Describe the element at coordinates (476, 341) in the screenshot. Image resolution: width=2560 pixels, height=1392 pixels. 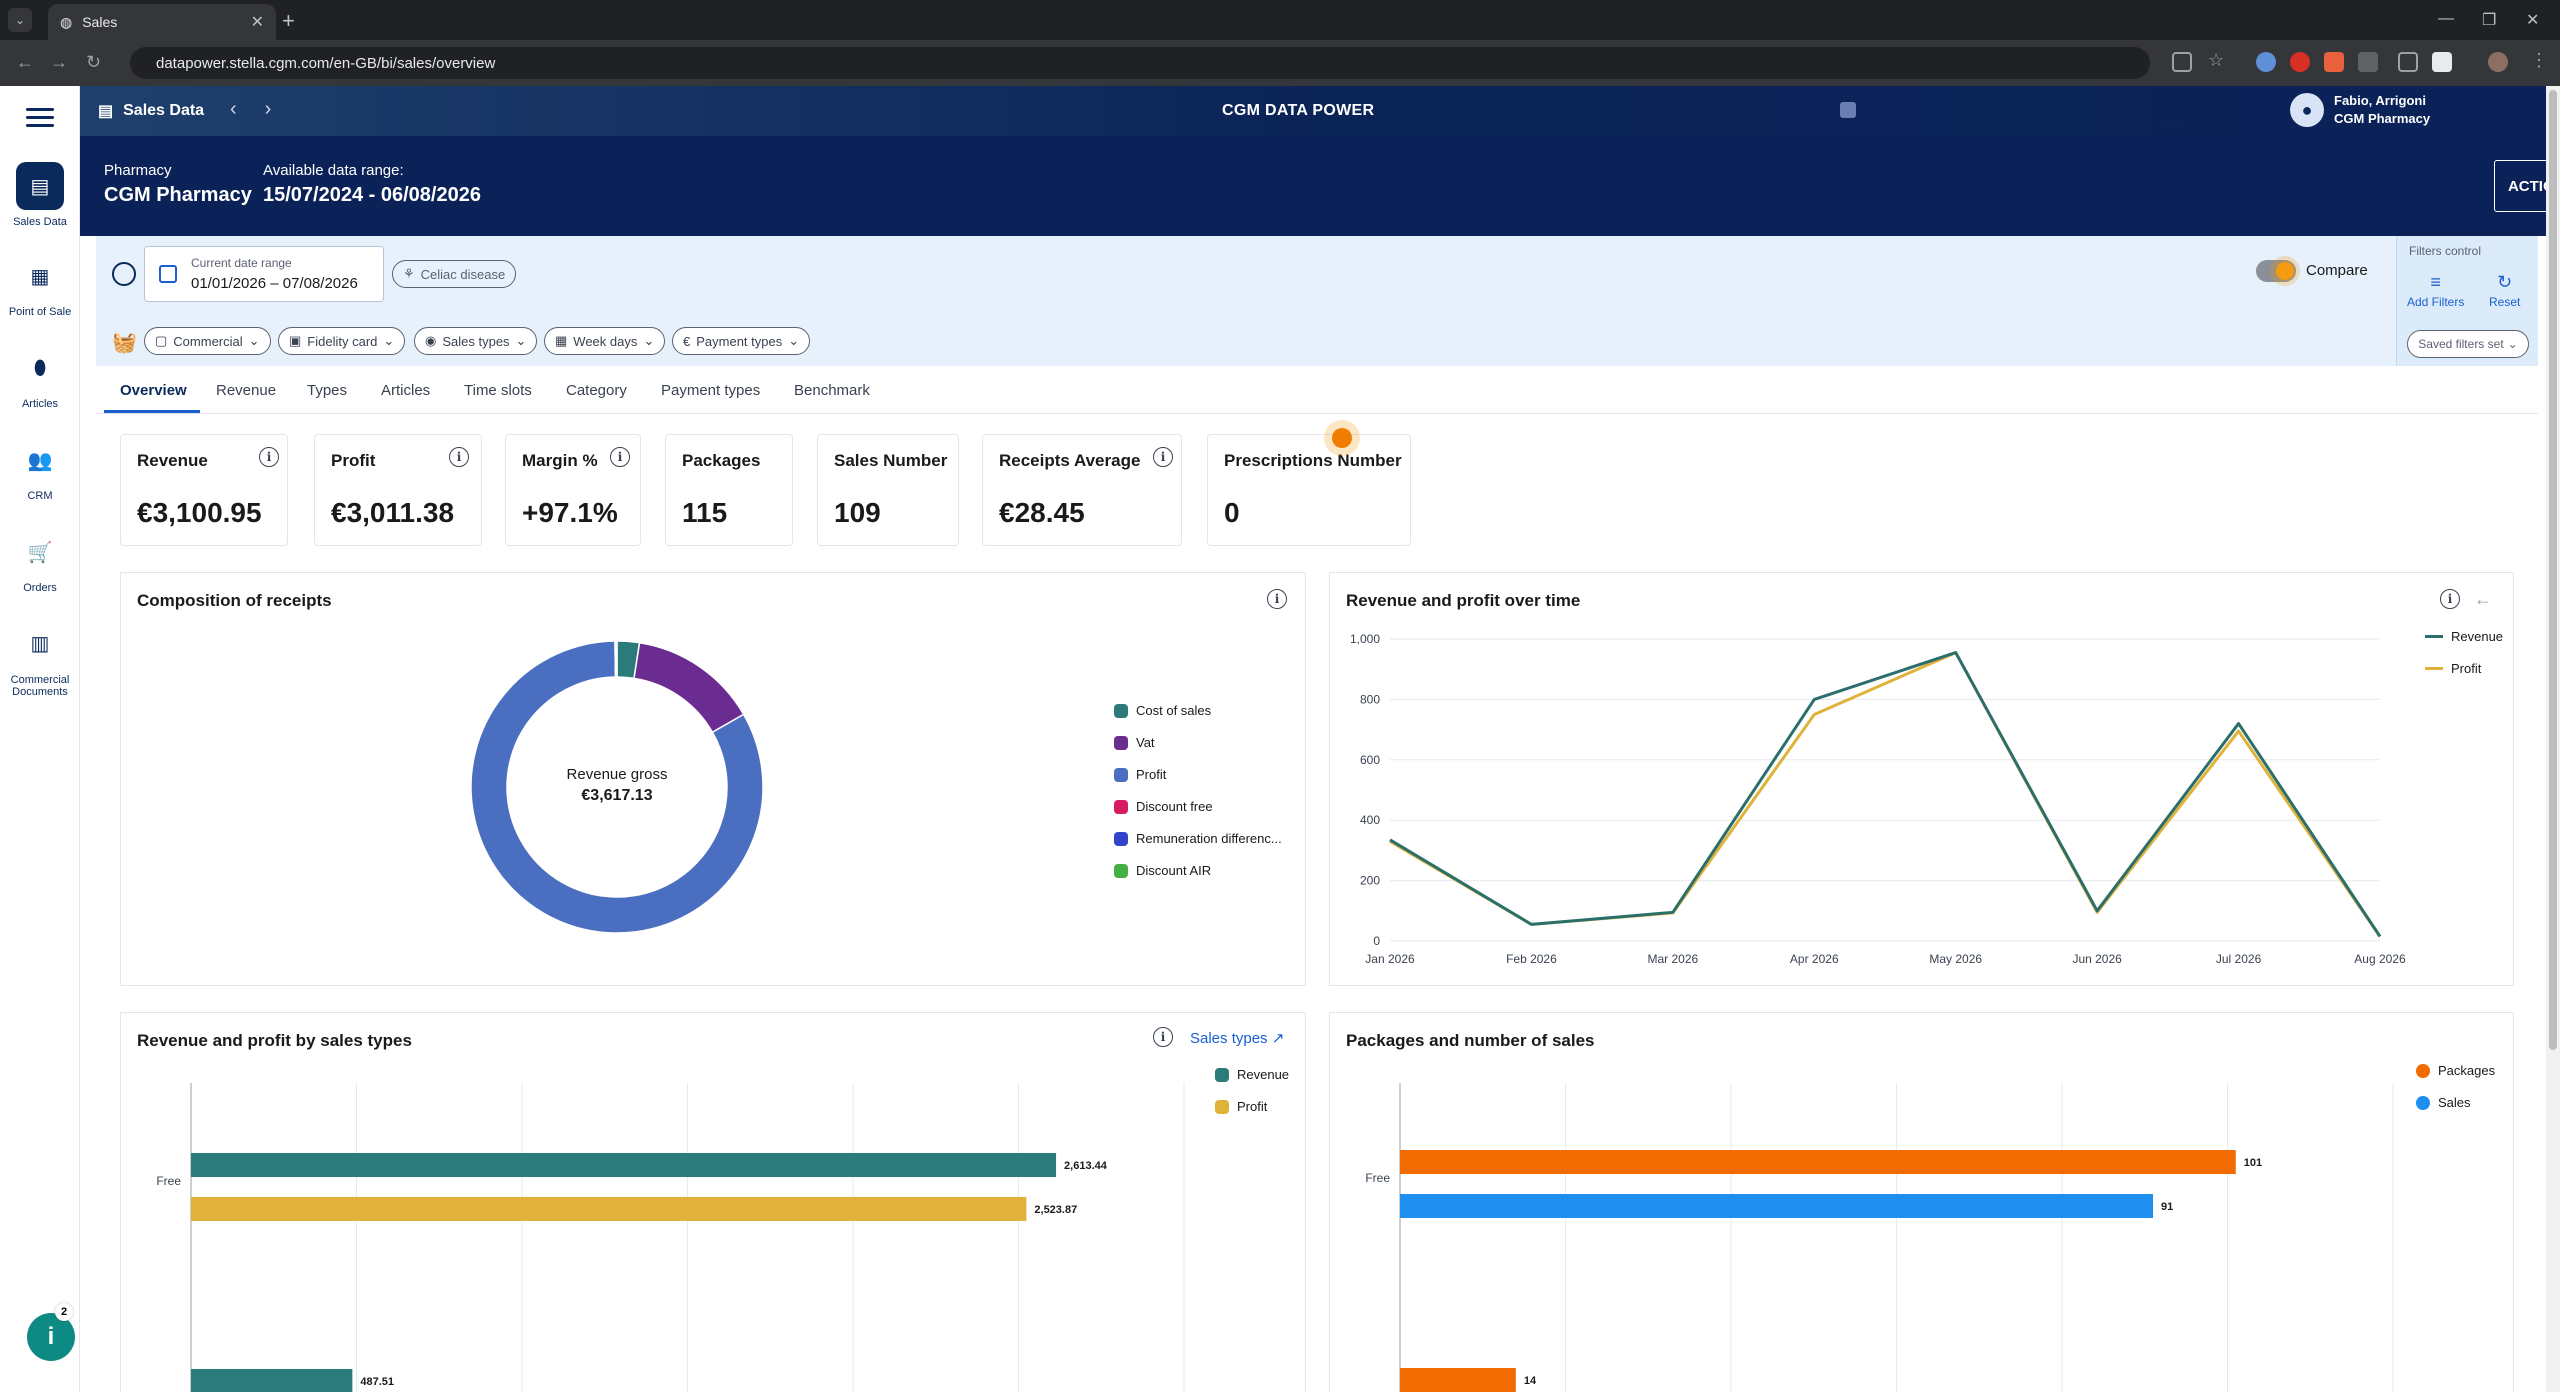
I see `sales-types-filter-chip: ◉ Sales types ⌄` at that location.